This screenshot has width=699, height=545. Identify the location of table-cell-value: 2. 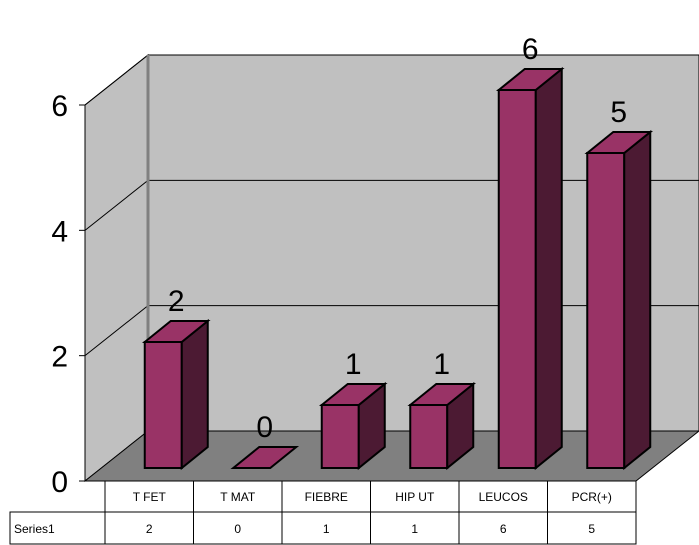
(149, 529).